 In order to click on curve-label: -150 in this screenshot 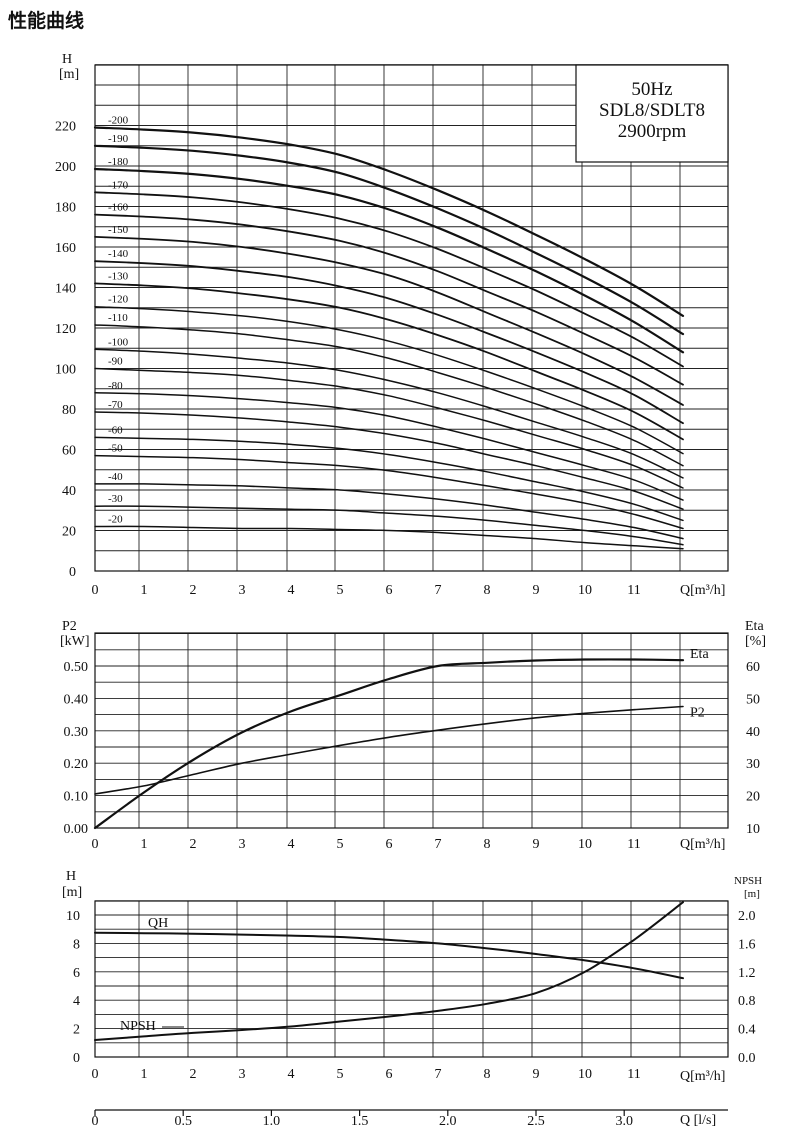, I will do `click(118, 230)`.